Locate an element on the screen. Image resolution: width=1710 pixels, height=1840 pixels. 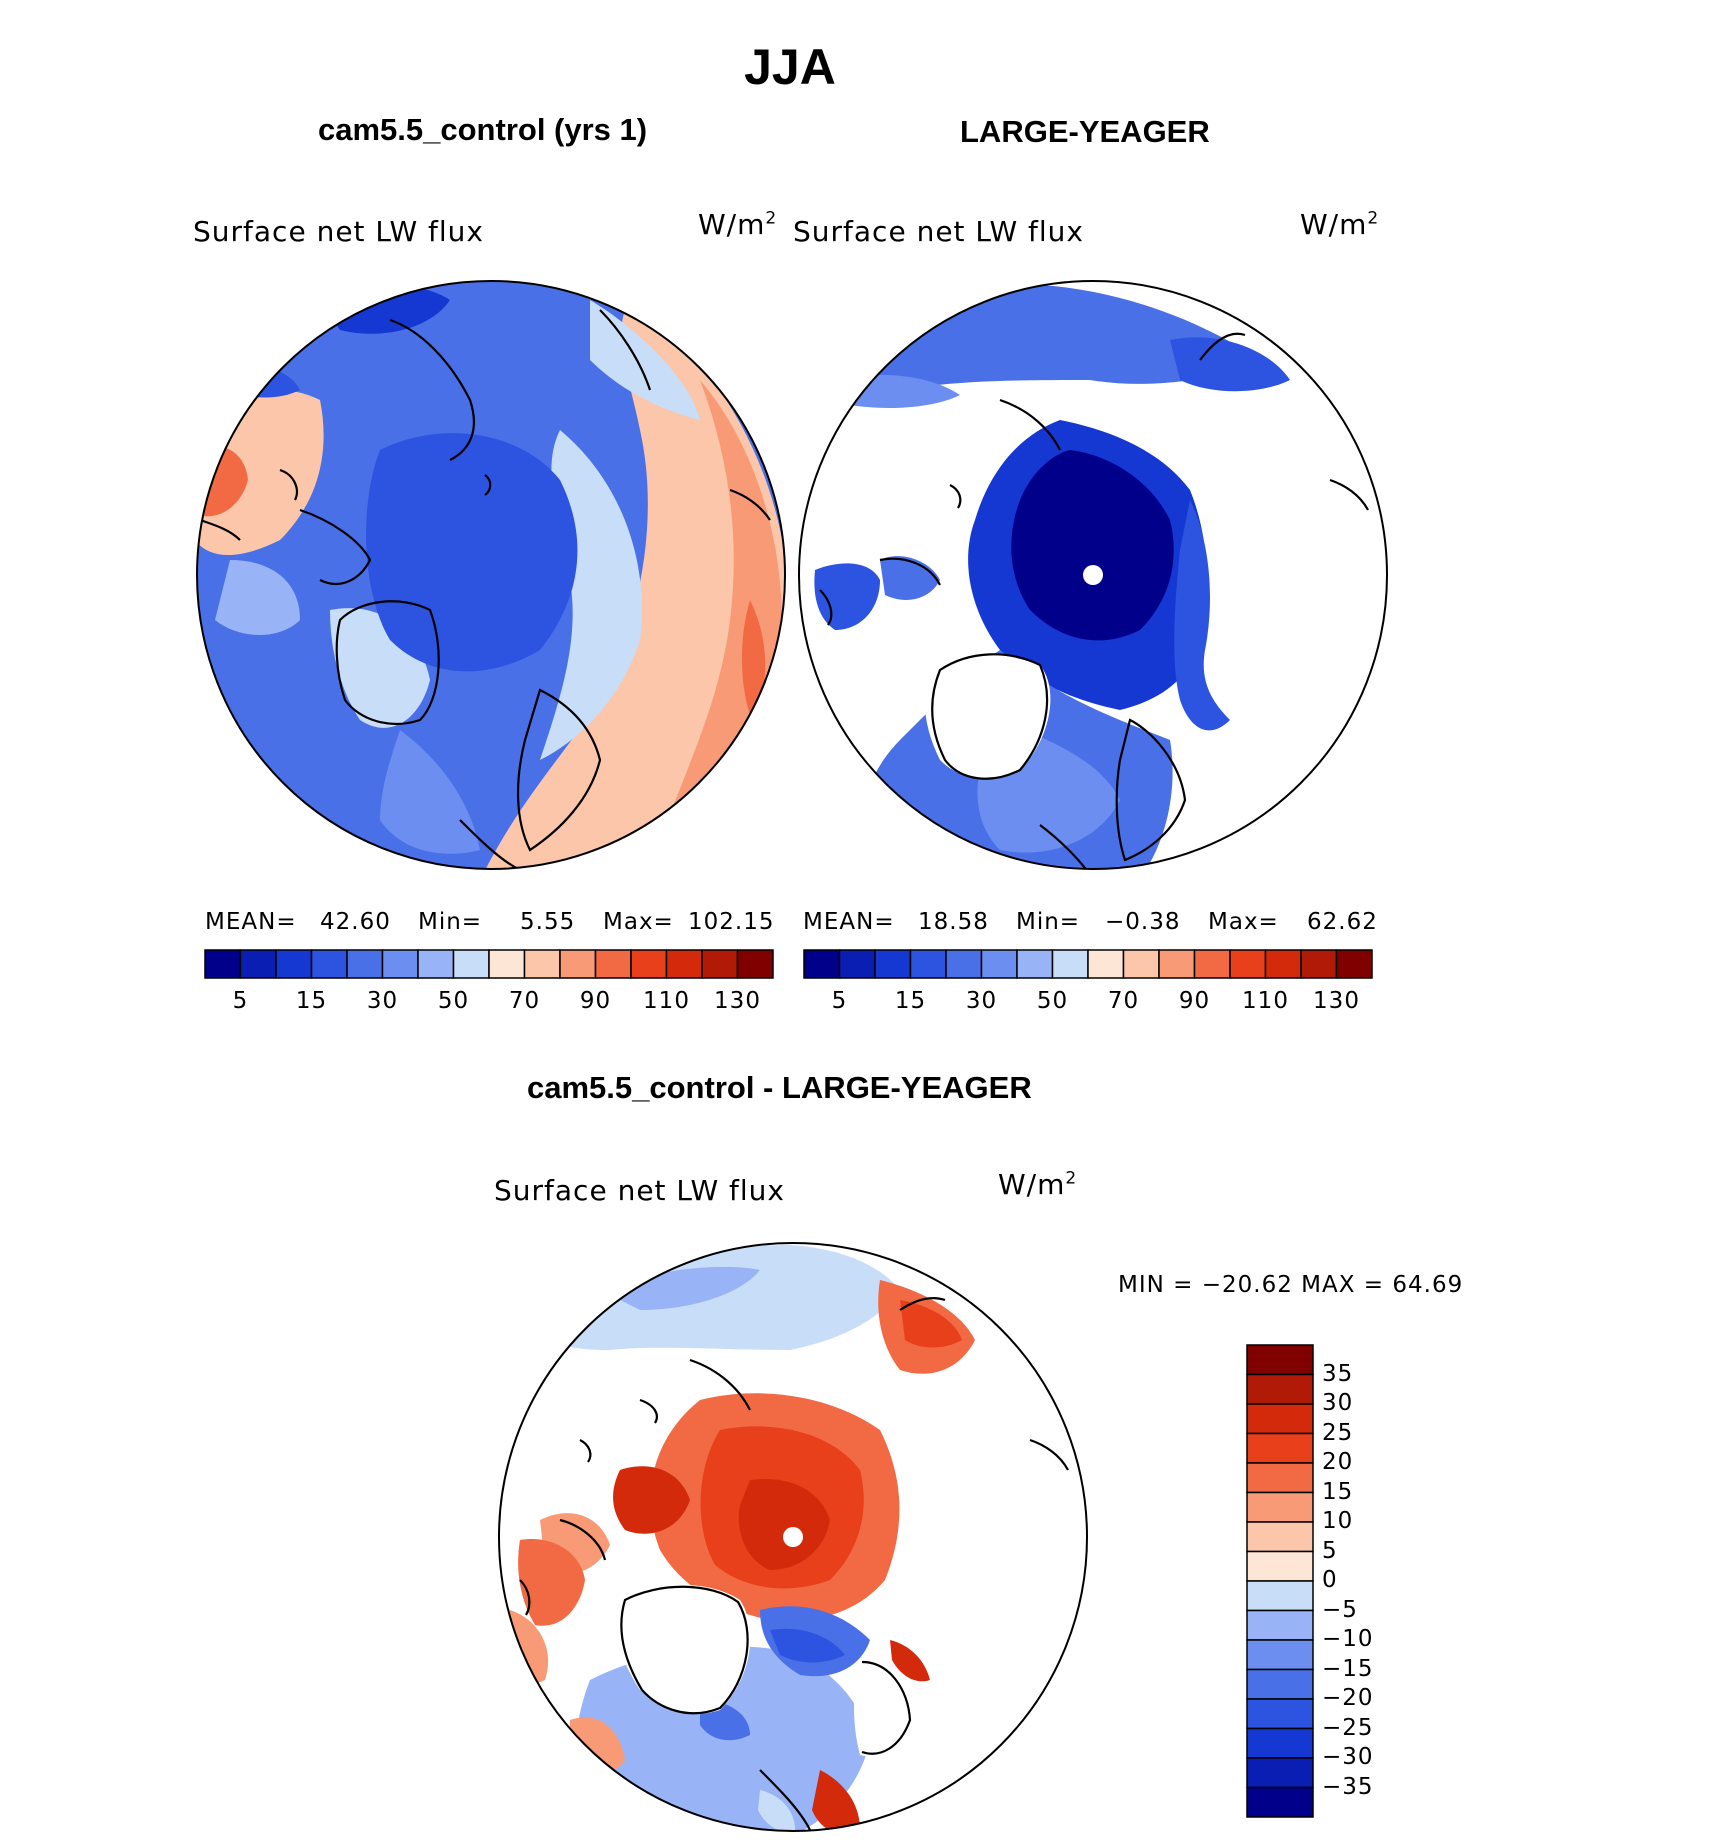
variable-label-obs: Surface net LW flux is located at coordinates (938, 231).